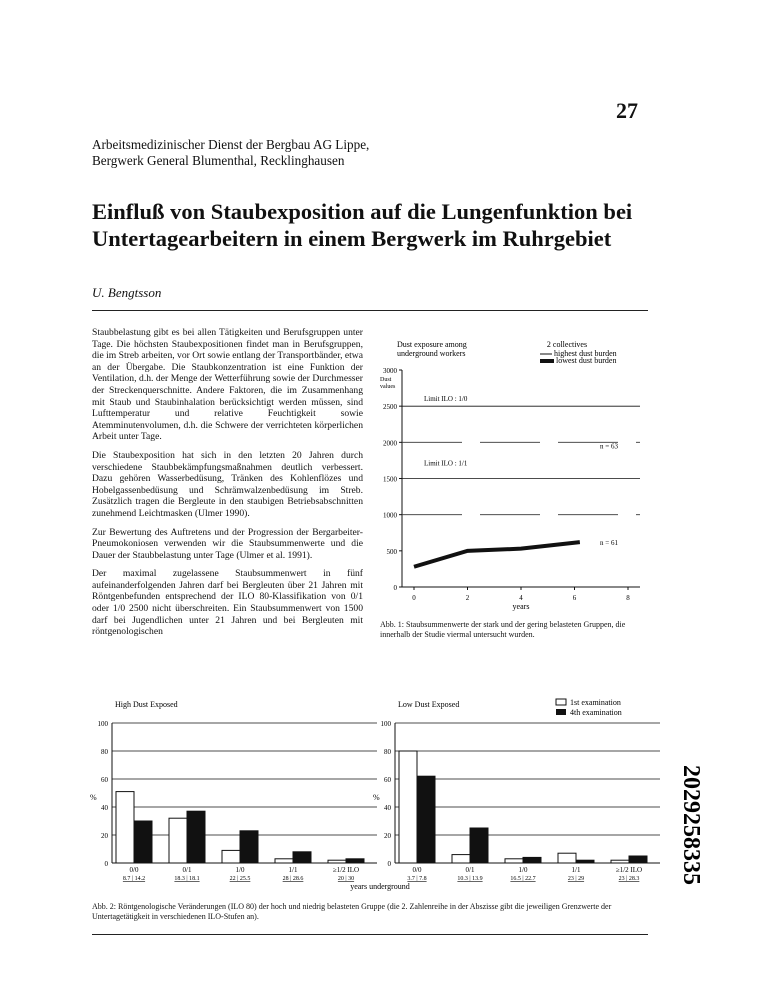  What do you see at coordinates (586, 360) in the screenshot?
I see `legend-entry: lowest dust burden` at bounding box center [586, 360].